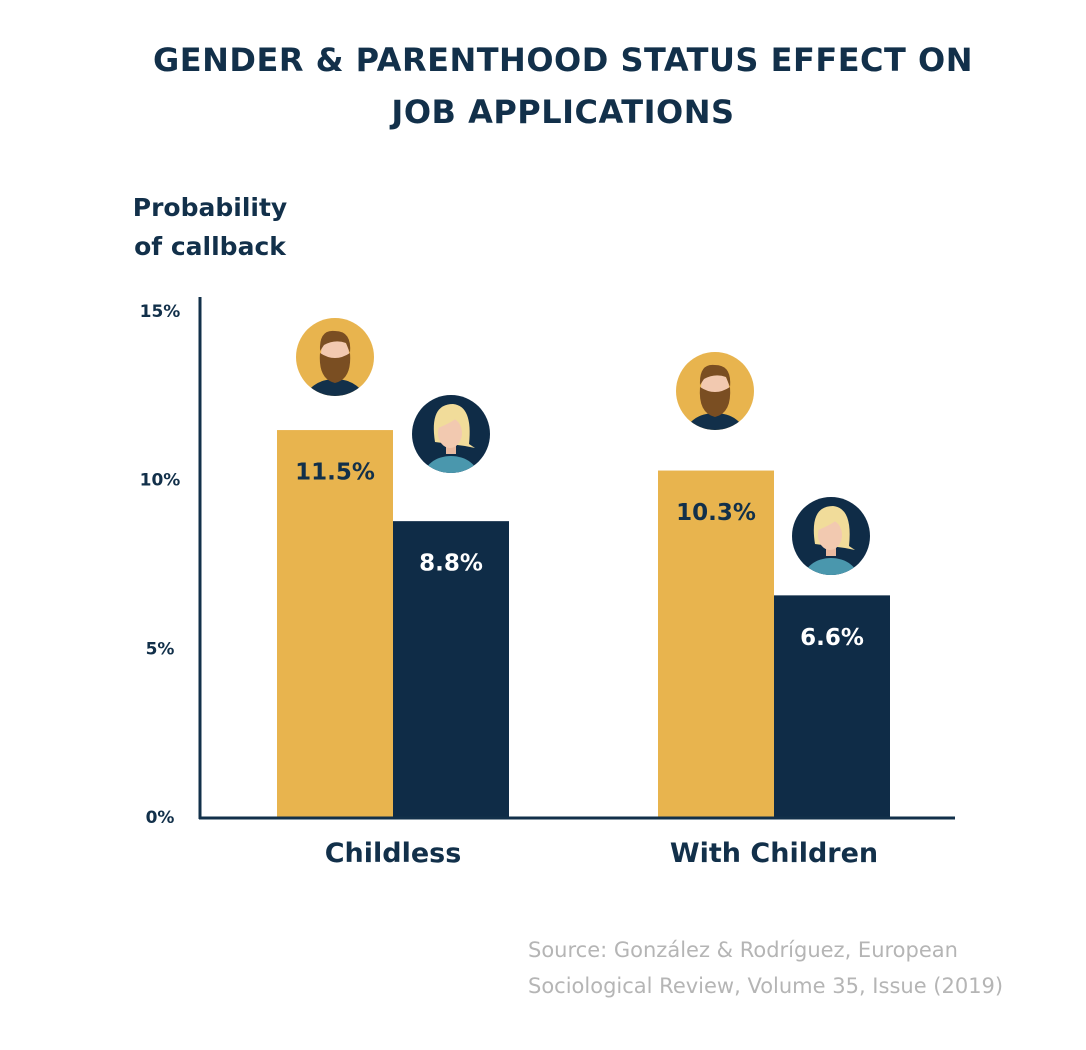 Image resolution: width=1086 pixels, height=1050 pixels. Describe the element at coordinates (451, 564) in the screenshot. I see `data-label: 8.8%` at that location.